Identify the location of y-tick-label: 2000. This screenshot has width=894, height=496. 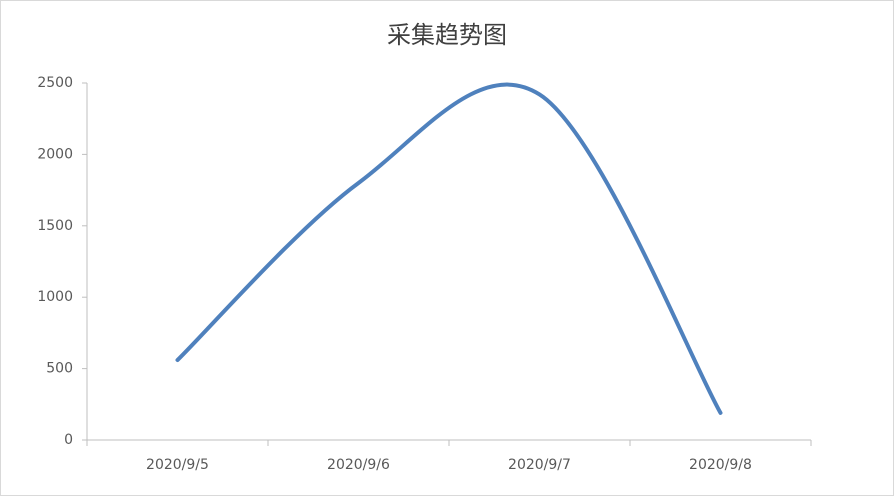
(55, 154).